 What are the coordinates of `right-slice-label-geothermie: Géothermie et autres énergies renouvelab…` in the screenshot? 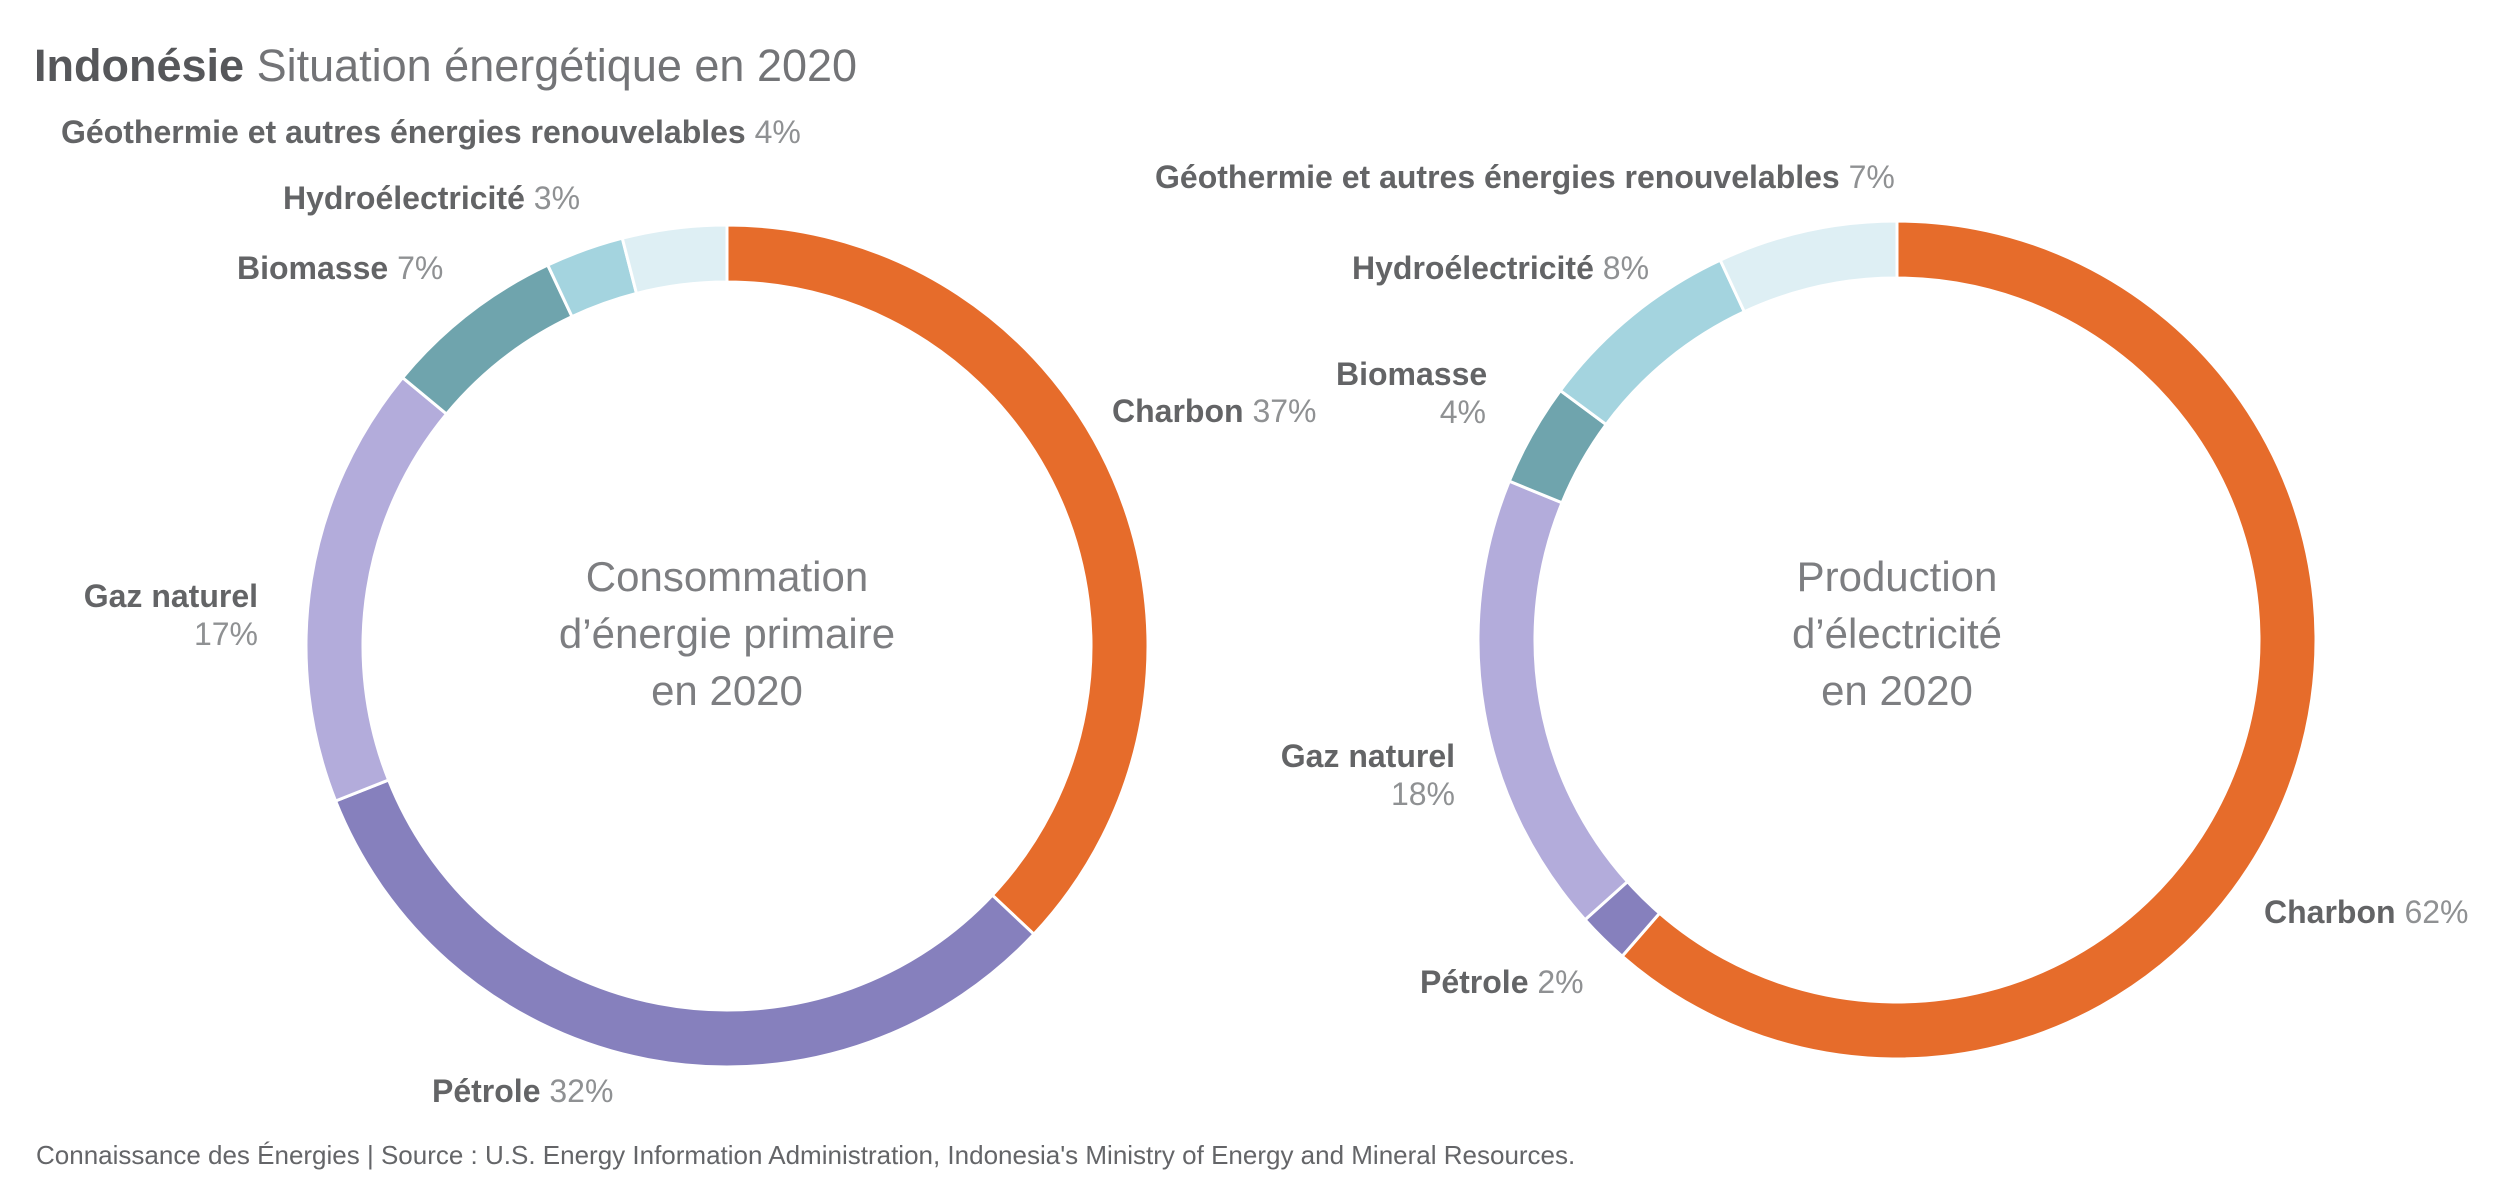 It's located at (1525, 177).